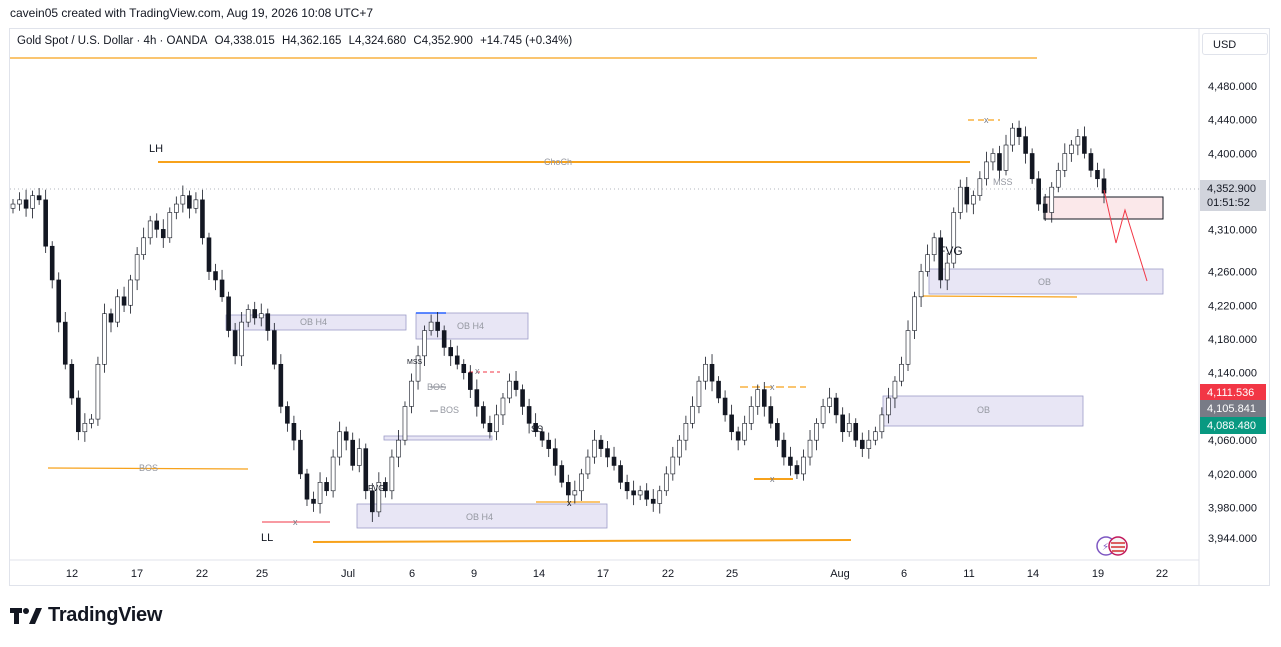  I want to click on us-flag-icon, so click(1118, 546).